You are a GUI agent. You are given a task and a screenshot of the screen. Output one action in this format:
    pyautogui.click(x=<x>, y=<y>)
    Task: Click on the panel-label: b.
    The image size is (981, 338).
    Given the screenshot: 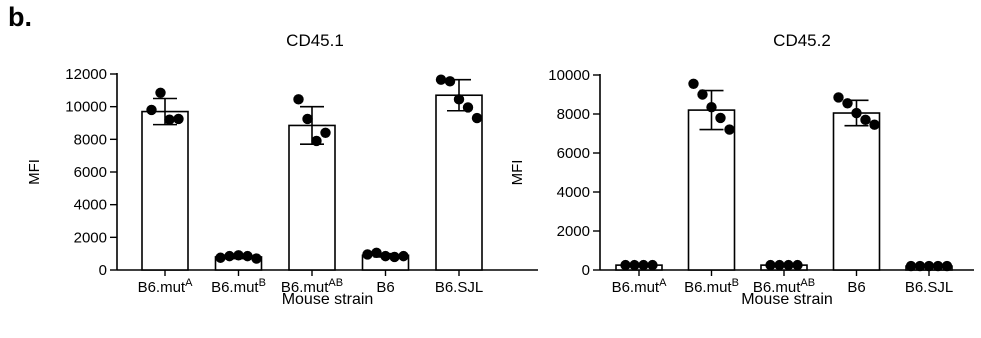 What is the action you would take?
    pyautogui.click(x=20, y=17)
    